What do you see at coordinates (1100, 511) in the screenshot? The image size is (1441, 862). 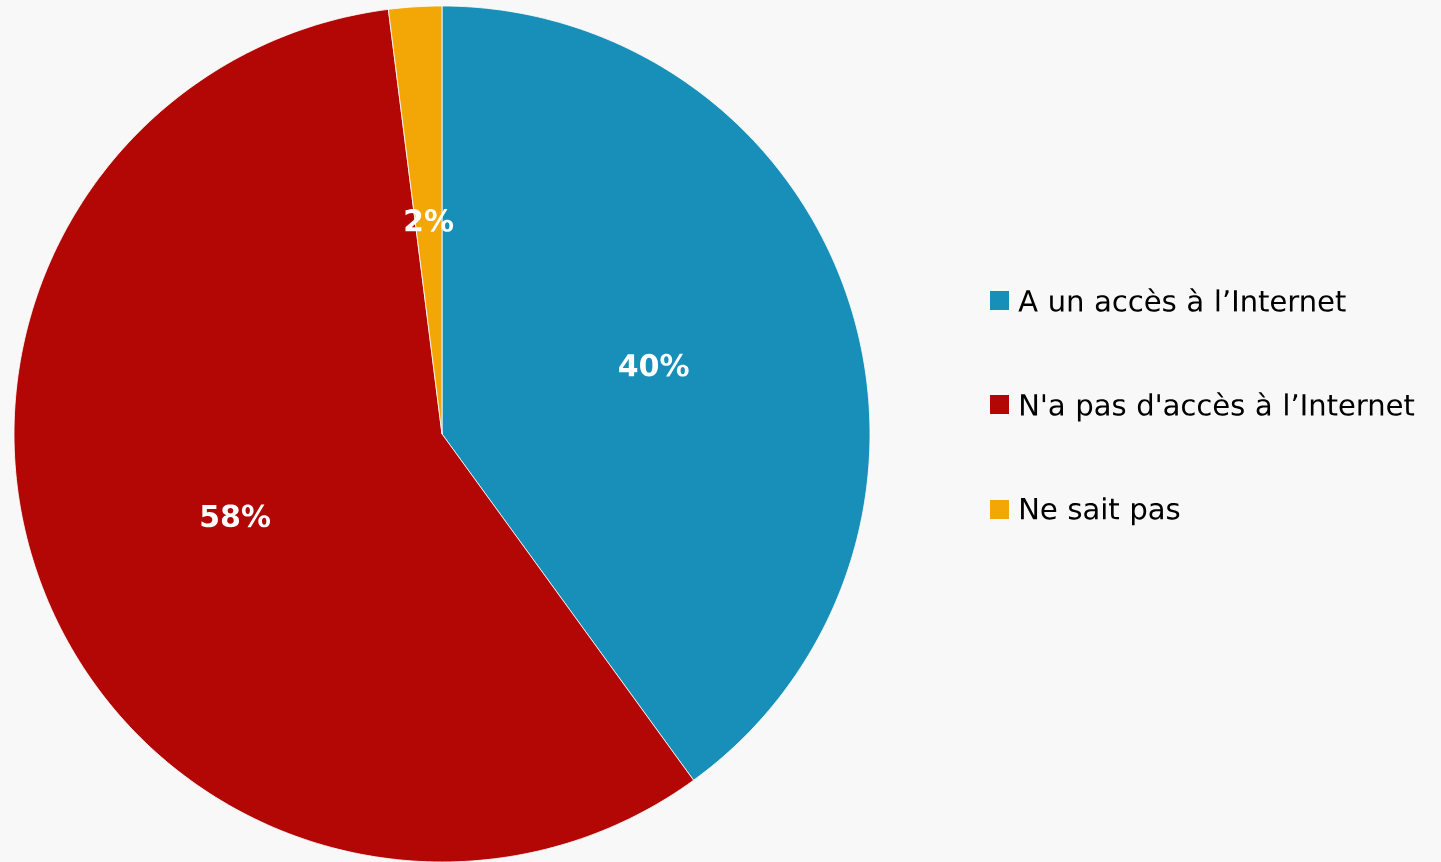 I see `legend-label: Ne sait pas` at bounding box center [1100, 511].